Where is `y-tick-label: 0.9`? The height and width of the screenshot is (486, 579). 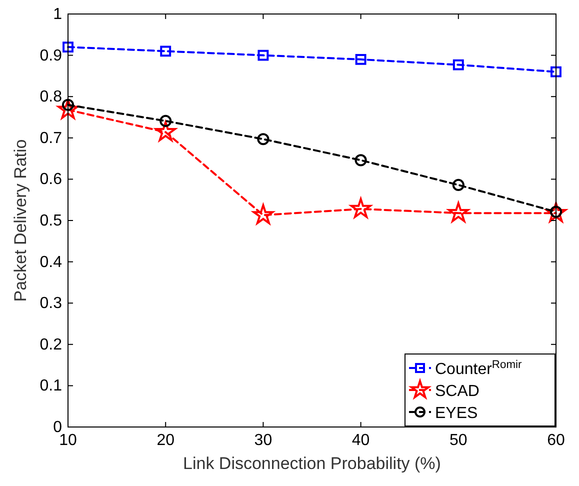 y-tick-label: 0.9 is located at coordinates (51, 55).